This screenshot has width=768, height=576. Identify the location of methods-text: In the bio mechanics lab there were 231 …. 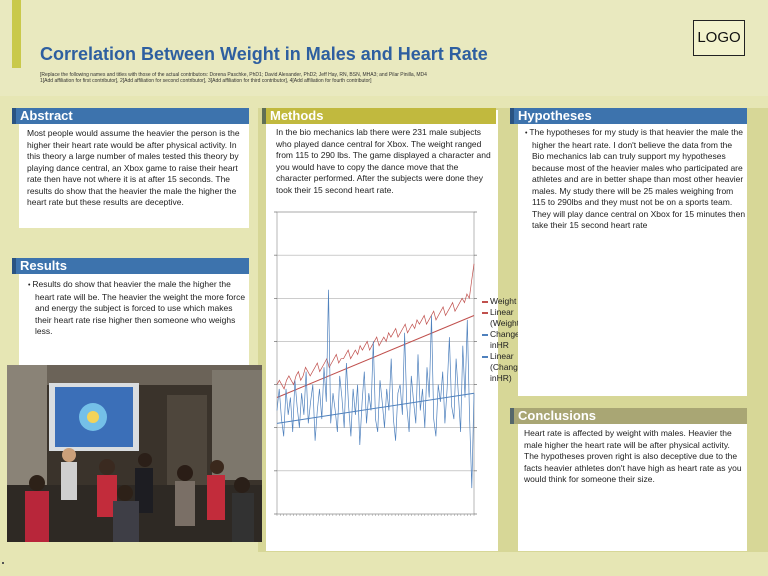
(383, 161).